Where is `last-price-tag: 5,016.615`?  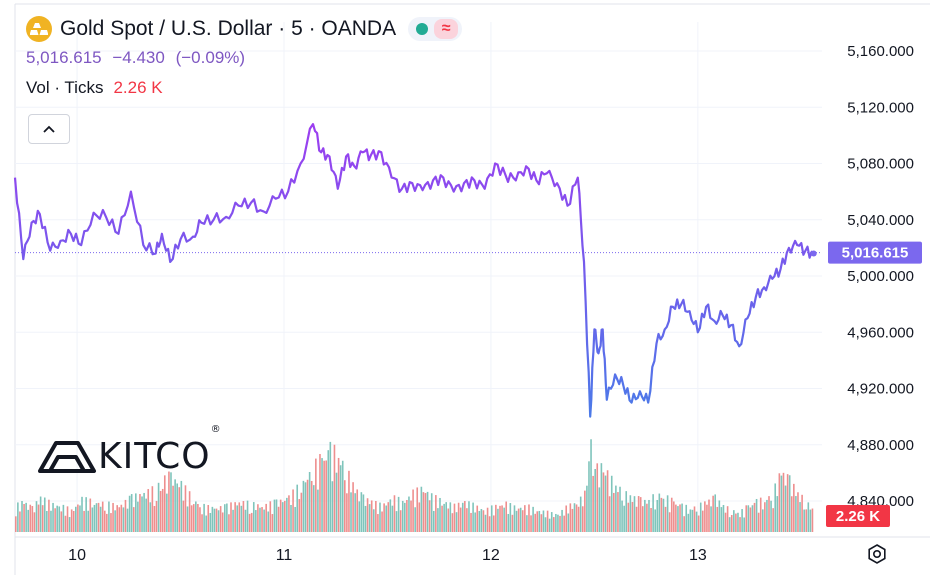 last-price-tag: 5,016.615 is located at coordinates (875, 252).